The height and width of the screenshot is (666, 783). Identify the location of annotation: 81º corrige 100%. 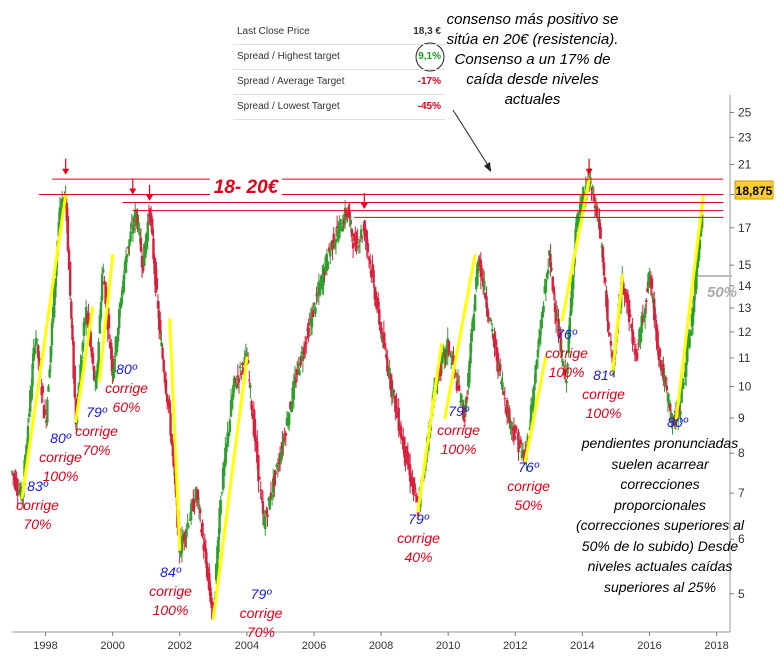
(603, 394).